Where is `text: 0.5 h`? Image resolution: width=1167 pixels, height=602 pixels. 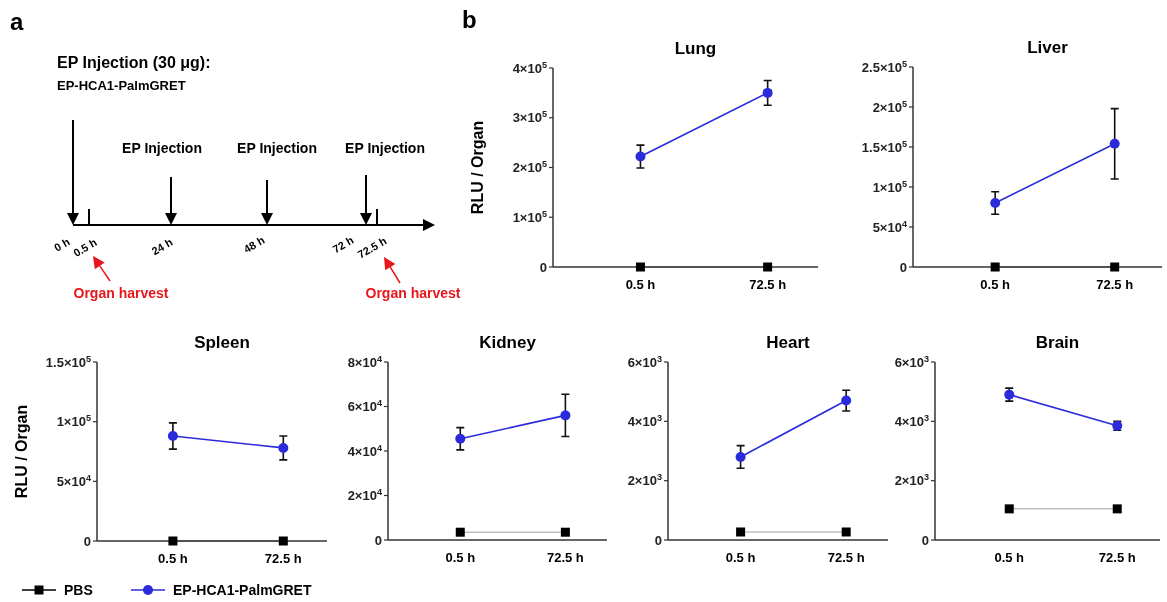
text: 0.5 h is located at coordinates (85, 247).